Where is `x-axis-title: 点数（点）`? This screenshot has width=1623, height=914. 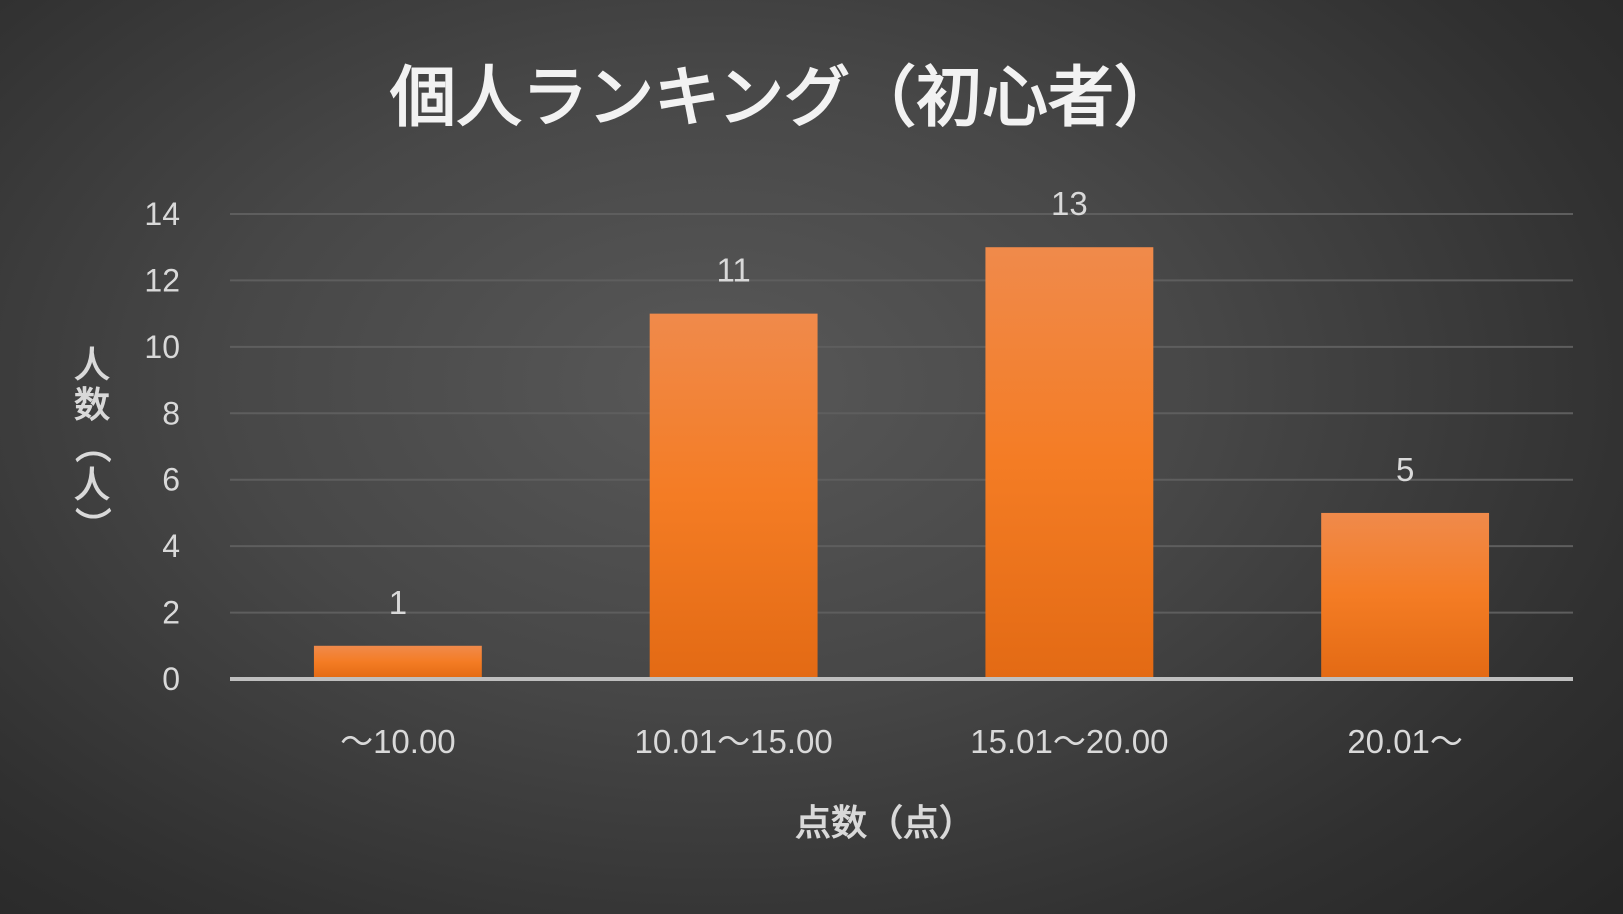 x-axis-title: 点数（点） is located at coordinates (885, 823).